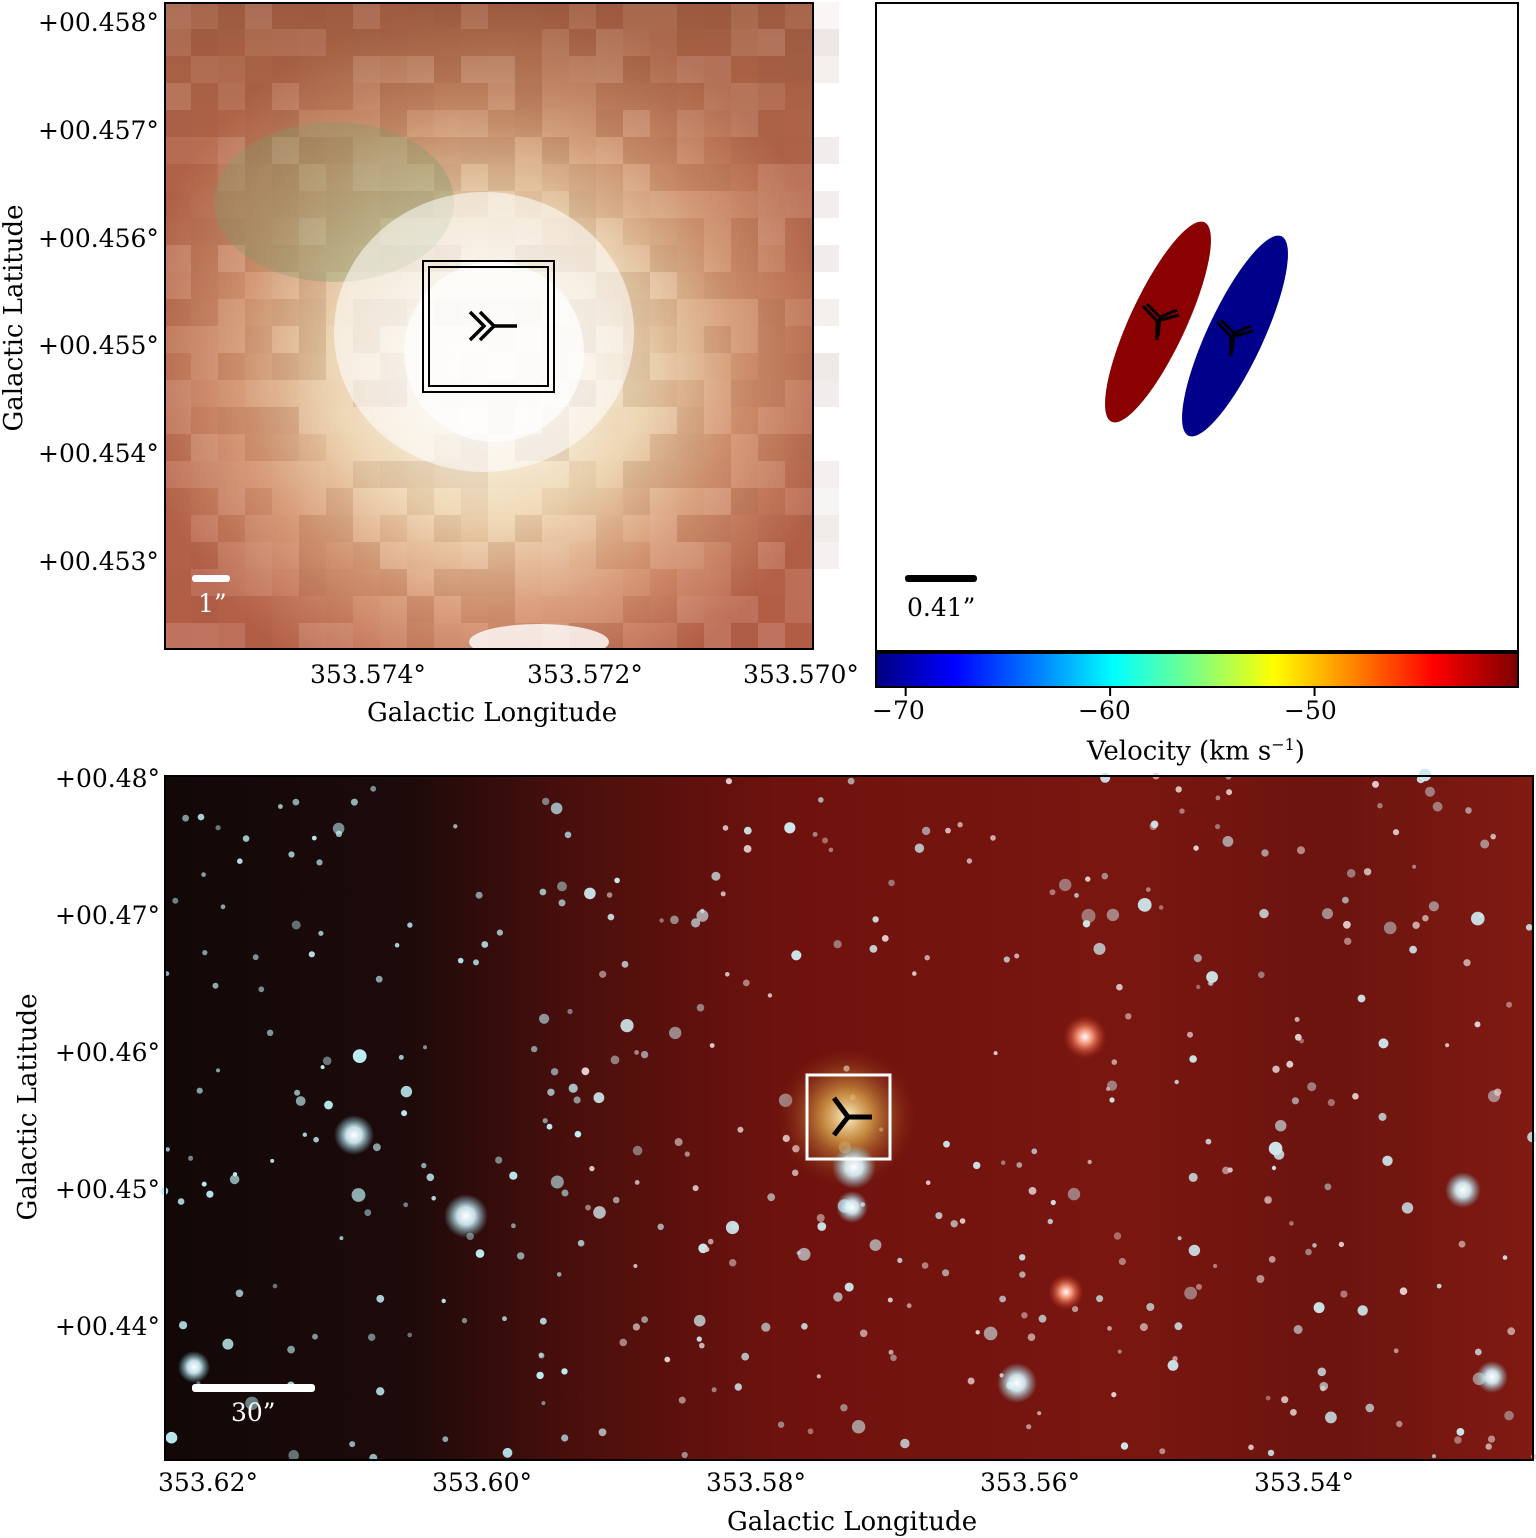 This screenshot has height=1538, width=1536. I want to click on colorbar-title: Velocity (km s−1), so click(1196, 751).